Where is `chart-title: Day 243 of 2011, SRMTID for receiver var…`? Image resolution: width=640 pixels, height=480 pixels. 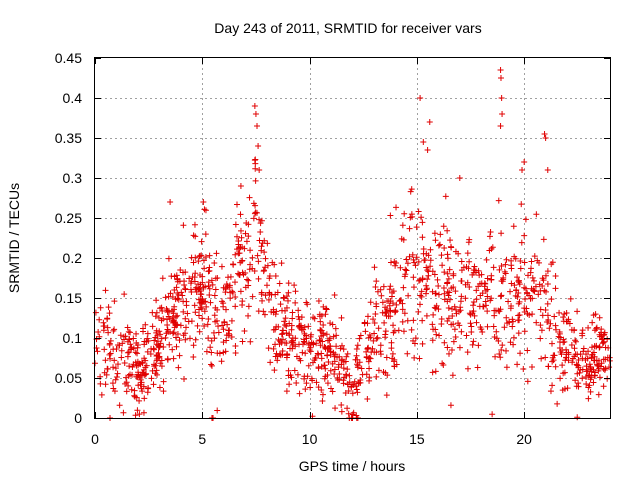 chart-title: Day 243 of 2011, SRMTID for receiver var… is located at coordinates (347, 28).